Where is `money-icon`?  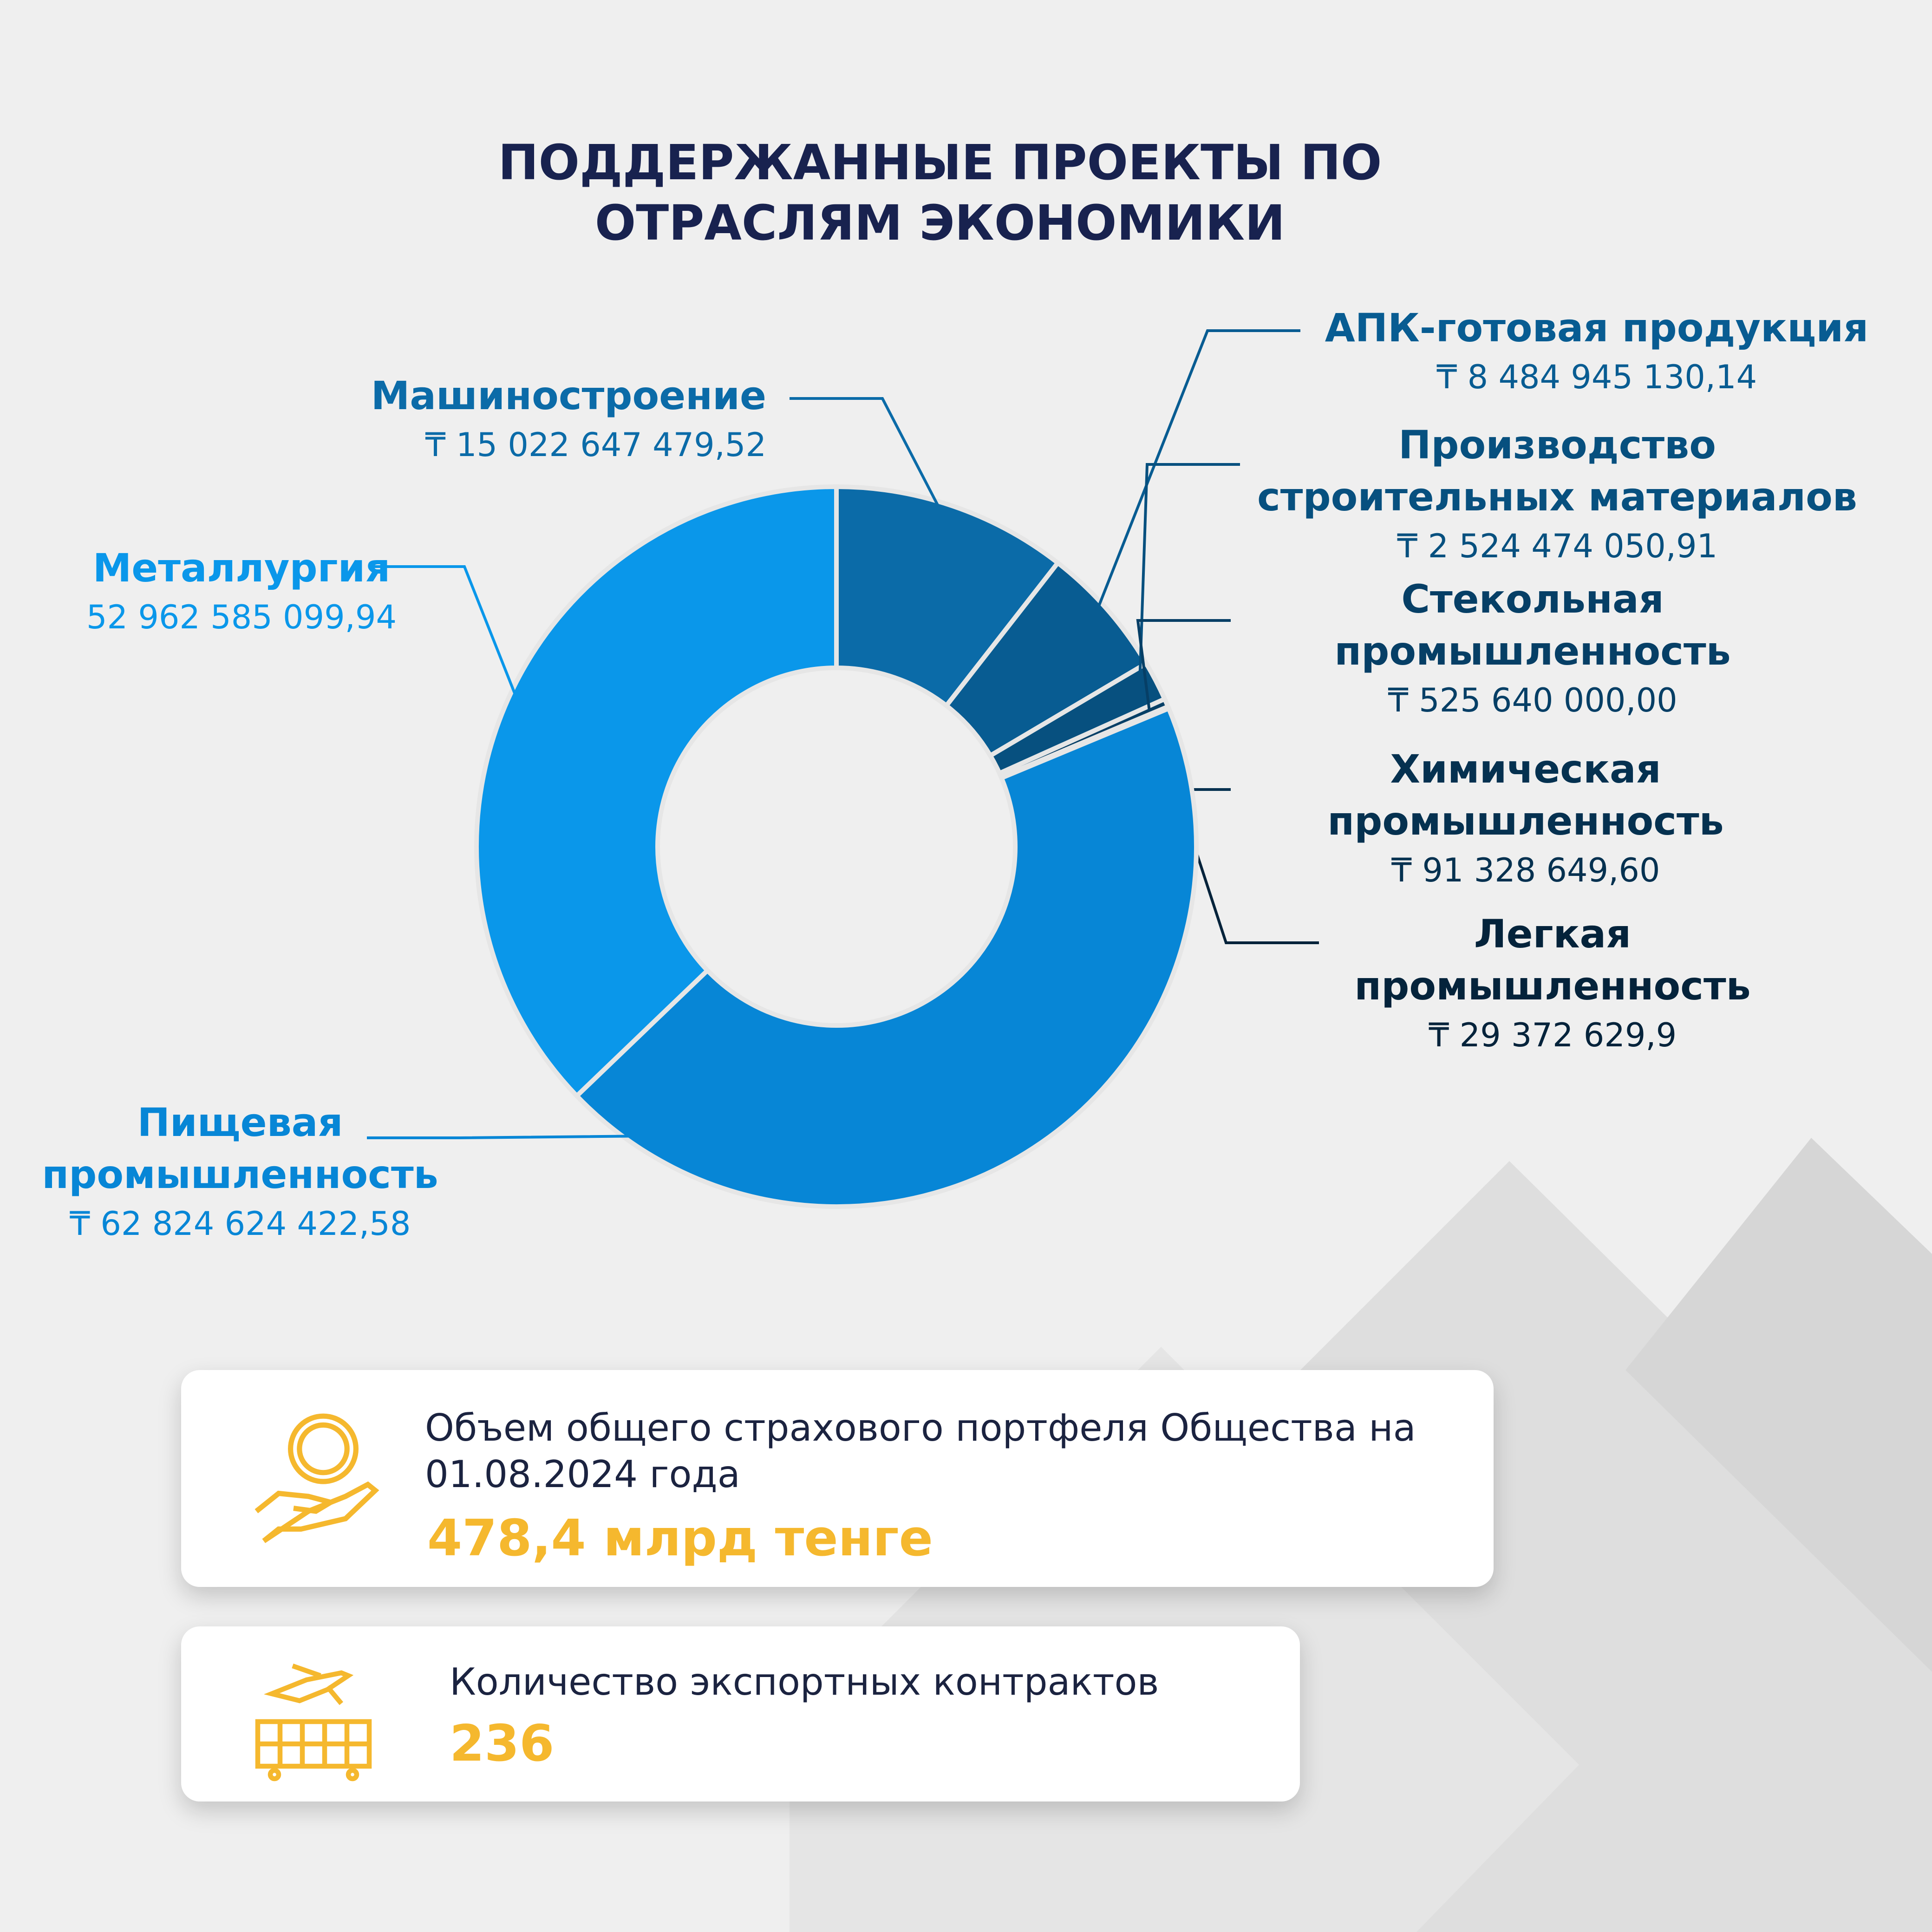 money-icon is located at coordinates (317, 1478).